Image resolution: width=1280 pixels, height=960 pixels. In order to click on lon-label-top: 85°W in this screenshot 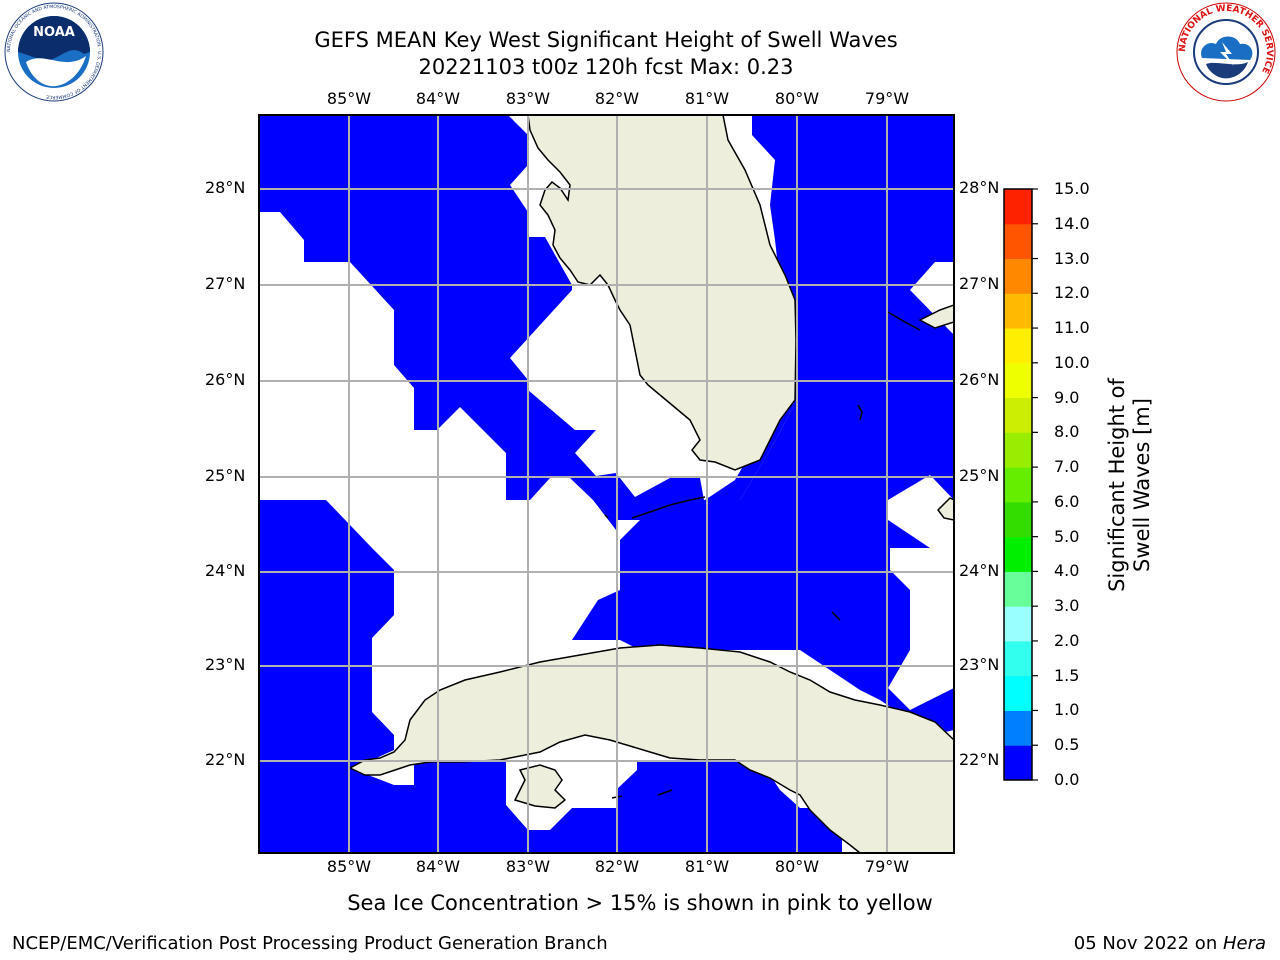, I will do `click(349, 98)`.